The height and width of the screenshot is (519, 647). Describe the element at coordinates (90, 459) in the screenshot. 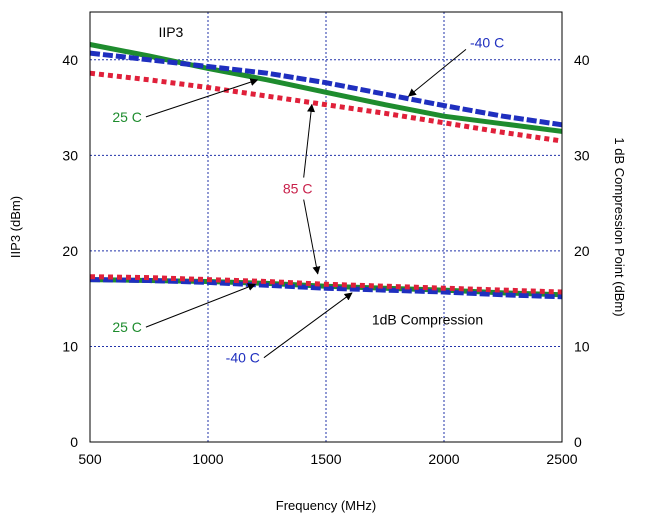

I see `x-tick-label: 500` at that location.